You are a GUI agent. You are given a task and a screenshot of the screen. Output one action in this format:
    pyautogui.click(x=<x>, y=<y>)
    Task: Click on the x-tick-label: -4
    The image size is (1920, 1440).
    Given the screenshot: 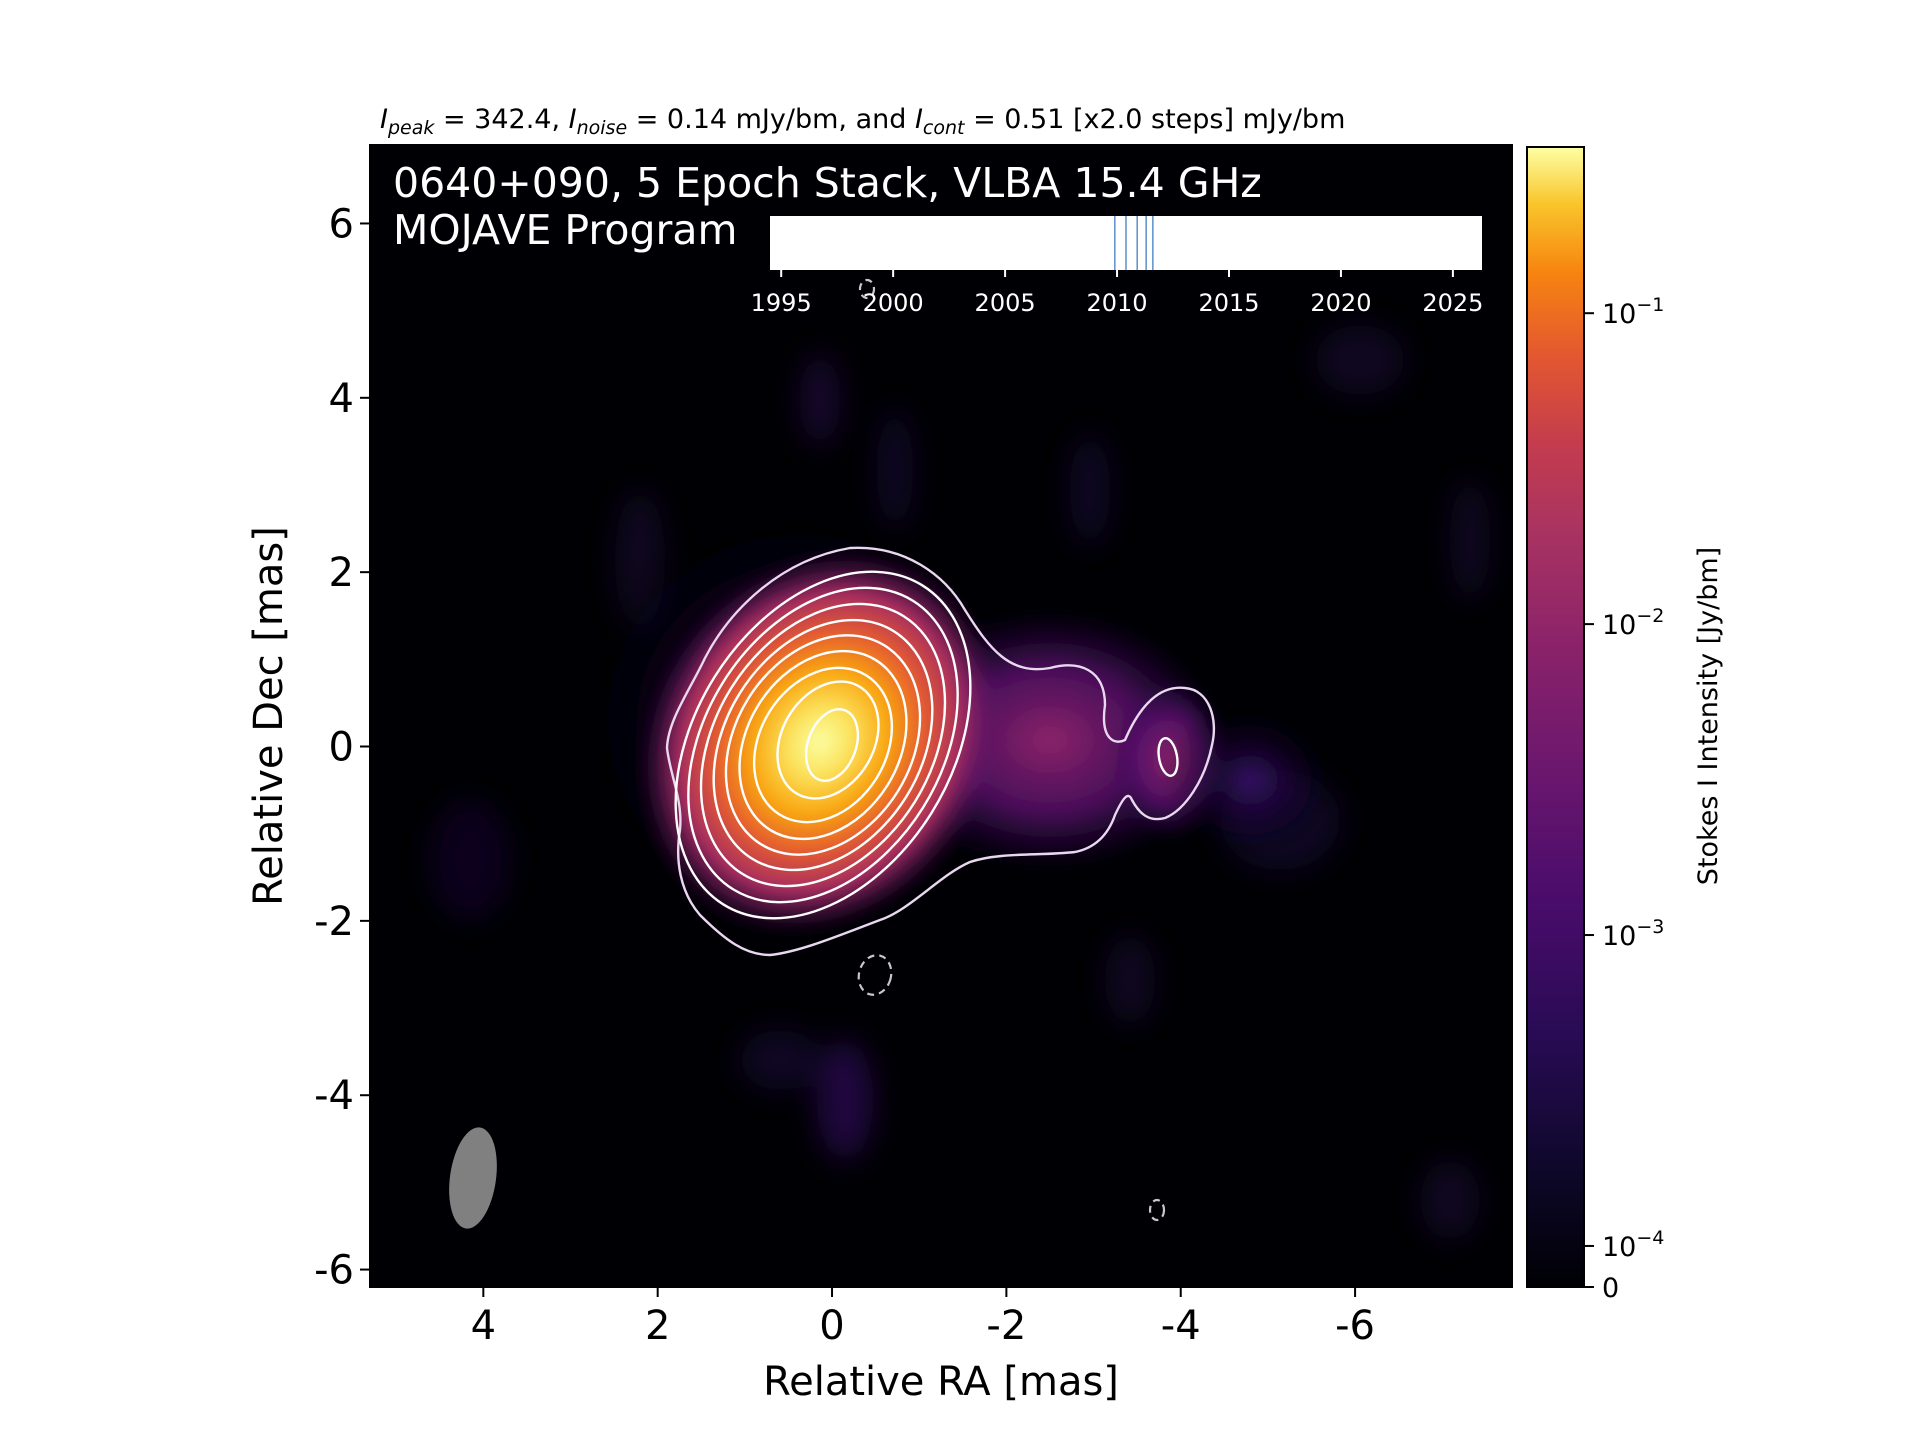 What is the action you would take?
    pyautogui.click(x=1181, y=1326)
    